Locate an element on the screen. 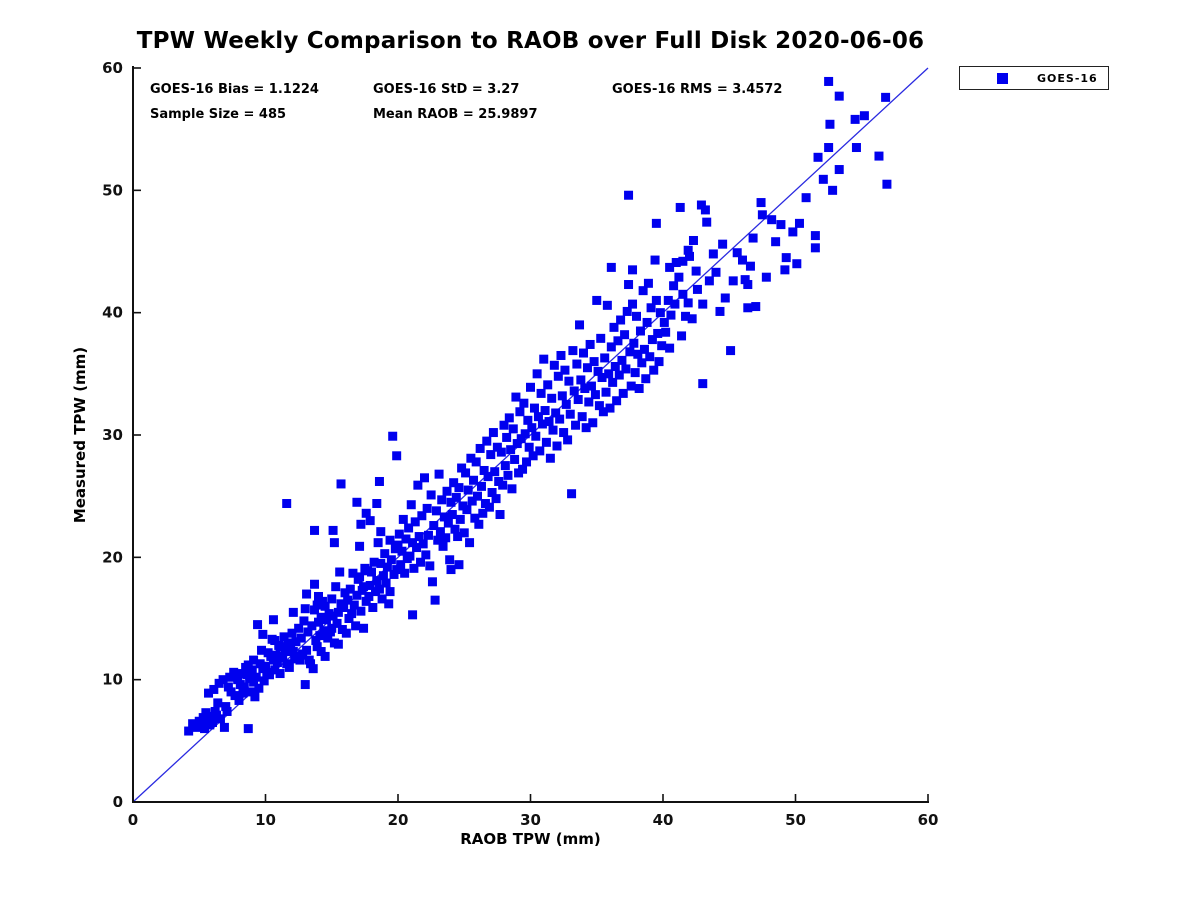 The height and width of the screenshot is (900, 1200). stat-std: GOES-16 StD = 3.27 is located at coordinates (446, 89).